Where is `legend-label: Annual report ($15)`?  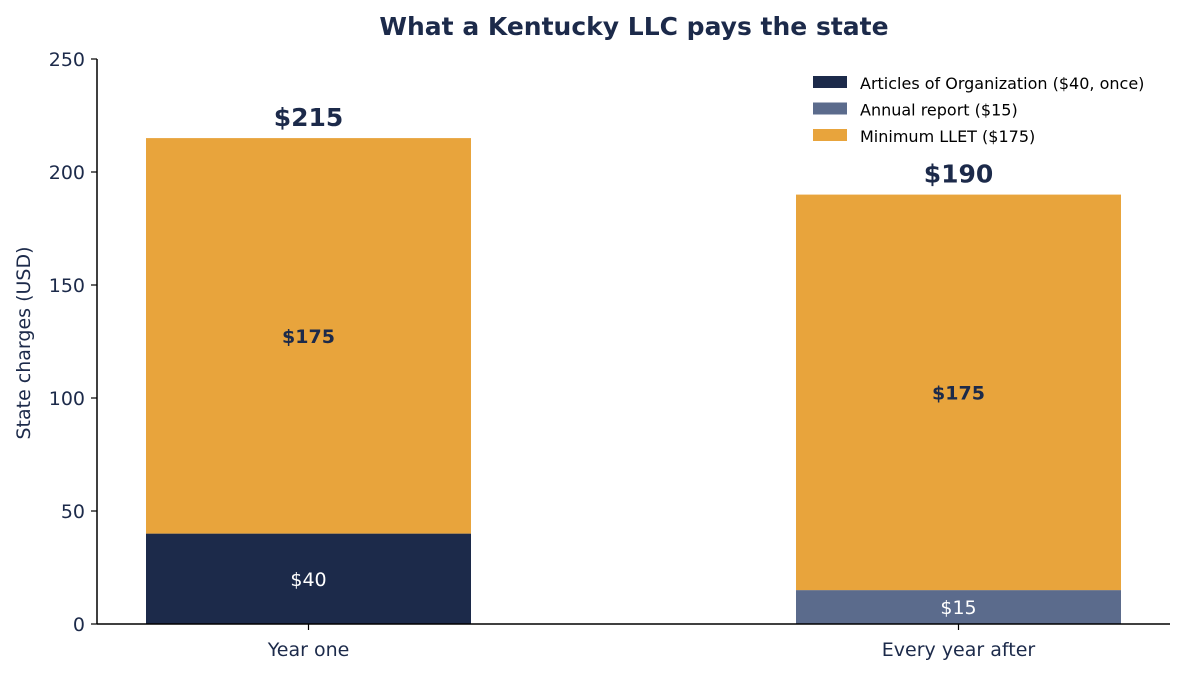
legend-label: Annual report ($15) is located at coordinates (939, 110).